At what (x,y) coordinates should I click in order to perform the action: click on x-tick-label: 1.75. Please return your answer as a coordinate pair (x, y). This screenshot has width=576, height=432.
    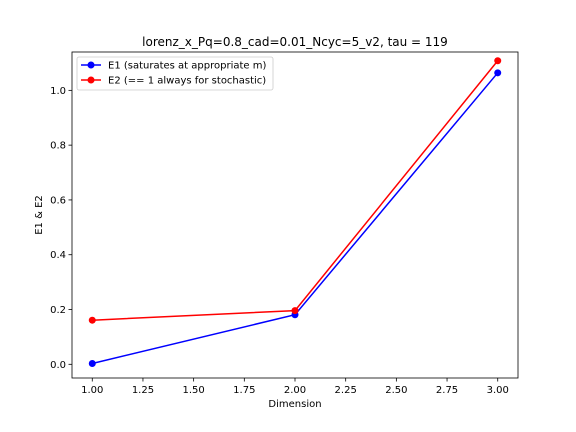
    Looking at the image, I should click on (244, 390).